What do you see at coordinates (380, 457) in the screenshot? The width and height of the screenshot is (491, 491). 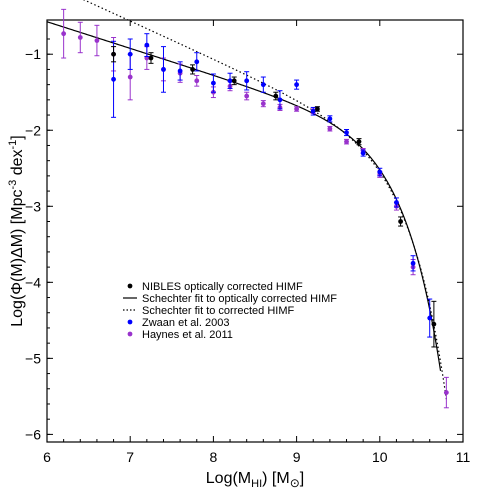 I see `x-tick-label: 10` at bounding box center [380, 457].